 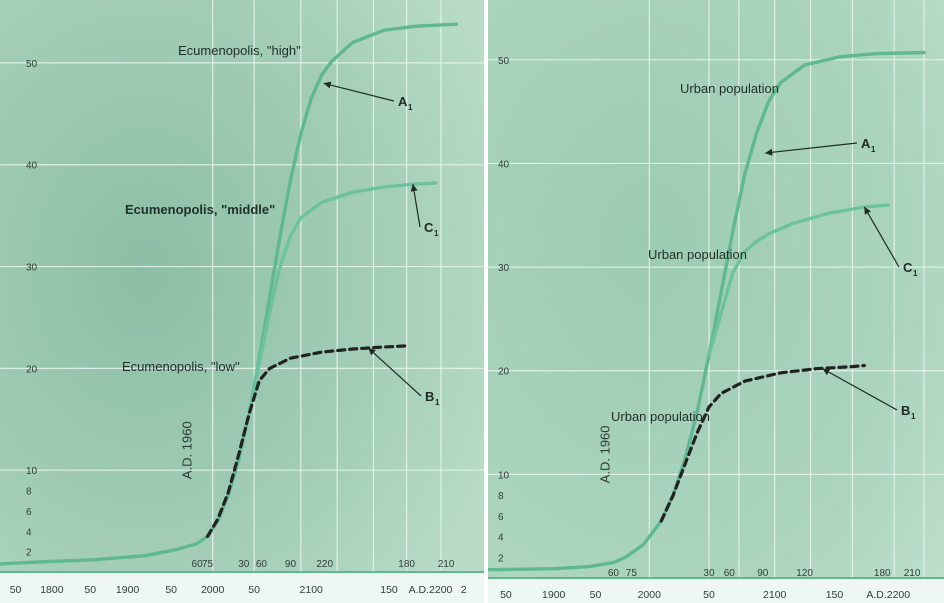 I want to click on x-tick-label: 1800, so click(x=52, y=590).